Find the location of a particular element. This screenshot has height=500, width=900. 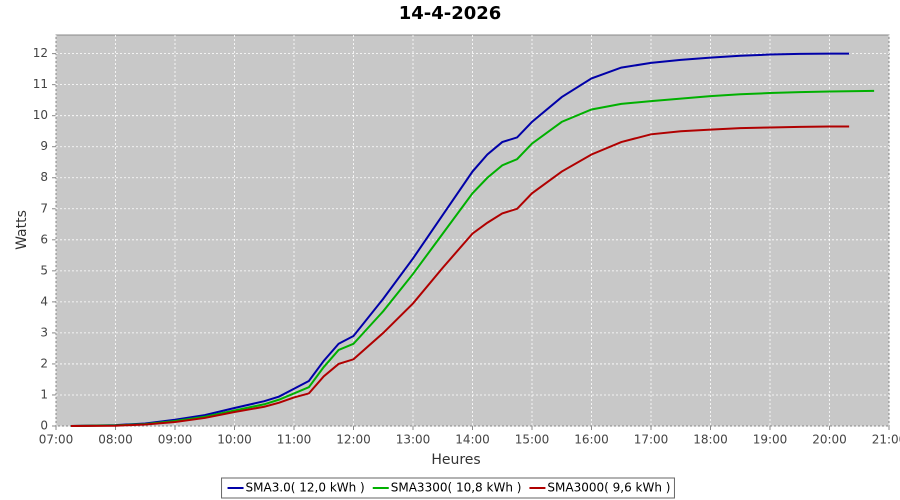

x-tick-label: 12:00 is located at coordinates (353, 440).